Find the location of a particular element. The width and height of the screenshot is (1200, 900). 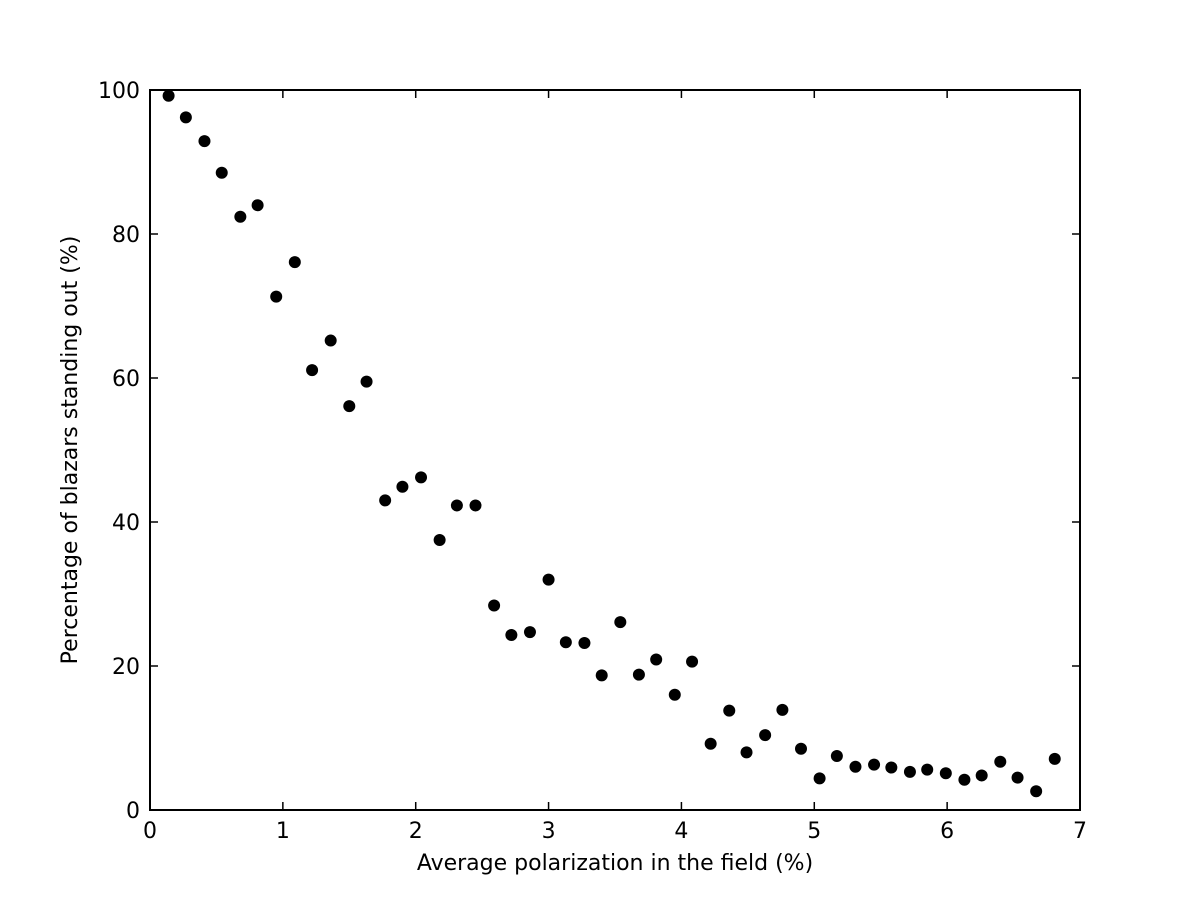

x-tick-label: 1 is located at coordinates (283, 831).